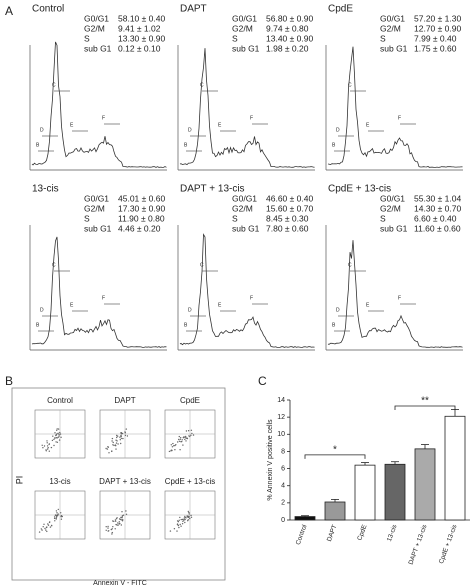 The image size is (474, 587). Describe the element at coordinates (283, 520) in the screenshot. I see `y-tick-label: 0` at that location.